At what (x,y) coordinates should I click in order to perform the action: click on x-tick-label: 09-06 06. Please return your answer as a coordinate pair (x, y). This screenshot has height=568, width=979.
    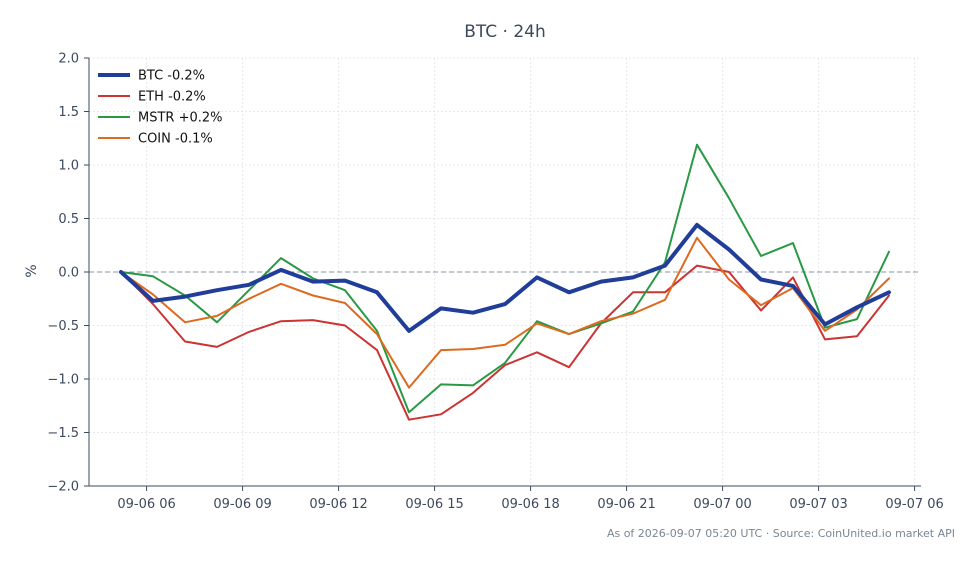
    Looking at the image, I should click on (146, 504).